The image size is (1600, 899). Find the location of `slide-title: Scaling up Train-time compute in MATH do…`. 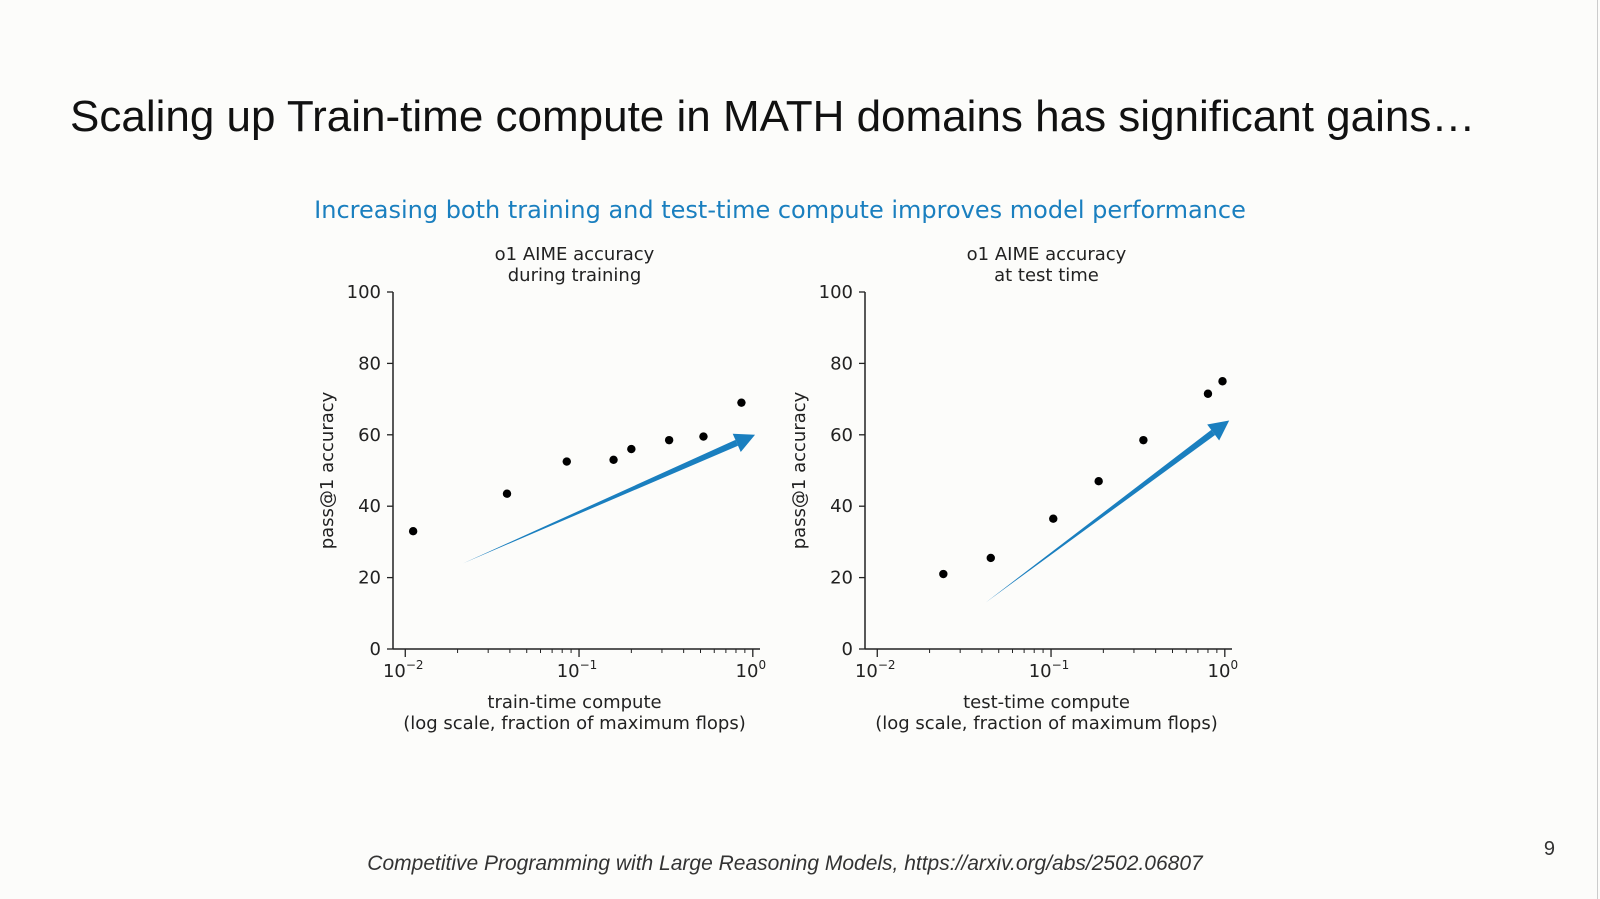

slide-title: Scaling up Train-time compute in MATH do… is located at coordinates (773, 116).